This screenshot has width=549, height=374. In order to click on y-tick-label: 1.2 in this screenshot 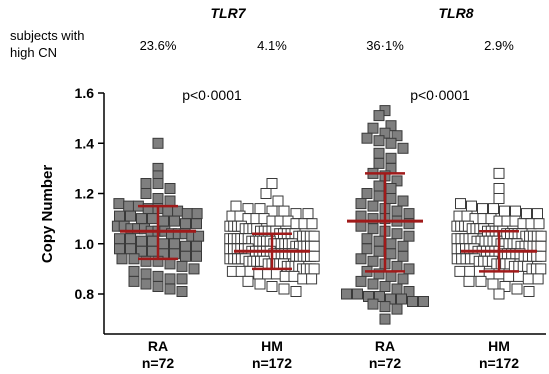, I will do `click(85, 194)`.